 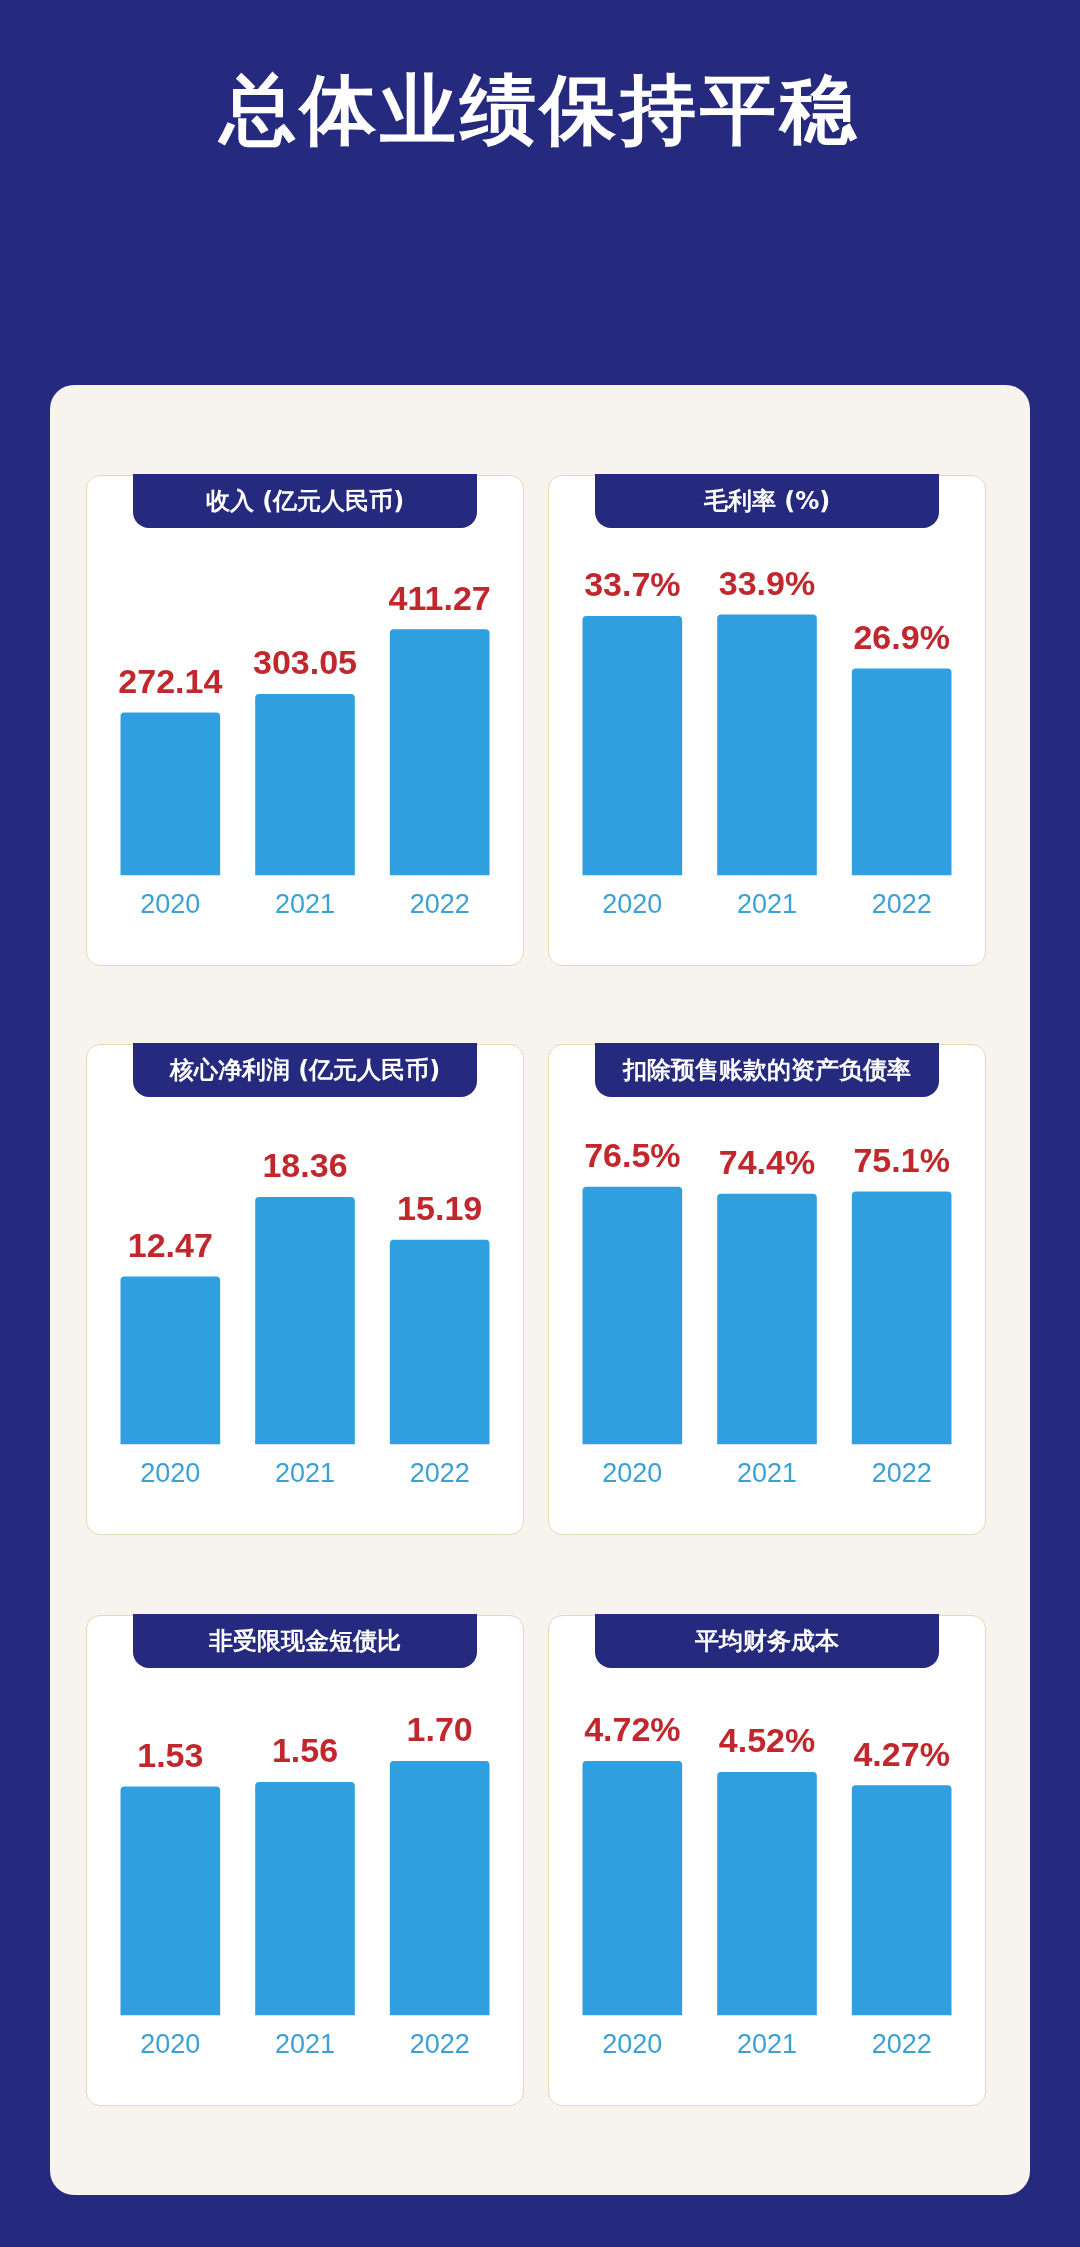 I want to click on data-label: 18.36, so click(x=305, y=1165).